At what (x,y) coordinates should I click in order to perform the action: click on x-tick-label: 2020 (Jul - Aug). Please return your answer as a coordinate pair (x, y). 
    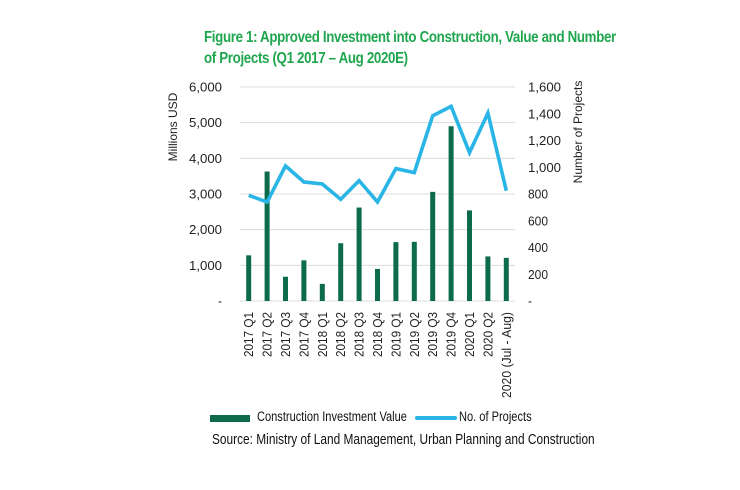
    Looking at the image, I should click on (506, 355).